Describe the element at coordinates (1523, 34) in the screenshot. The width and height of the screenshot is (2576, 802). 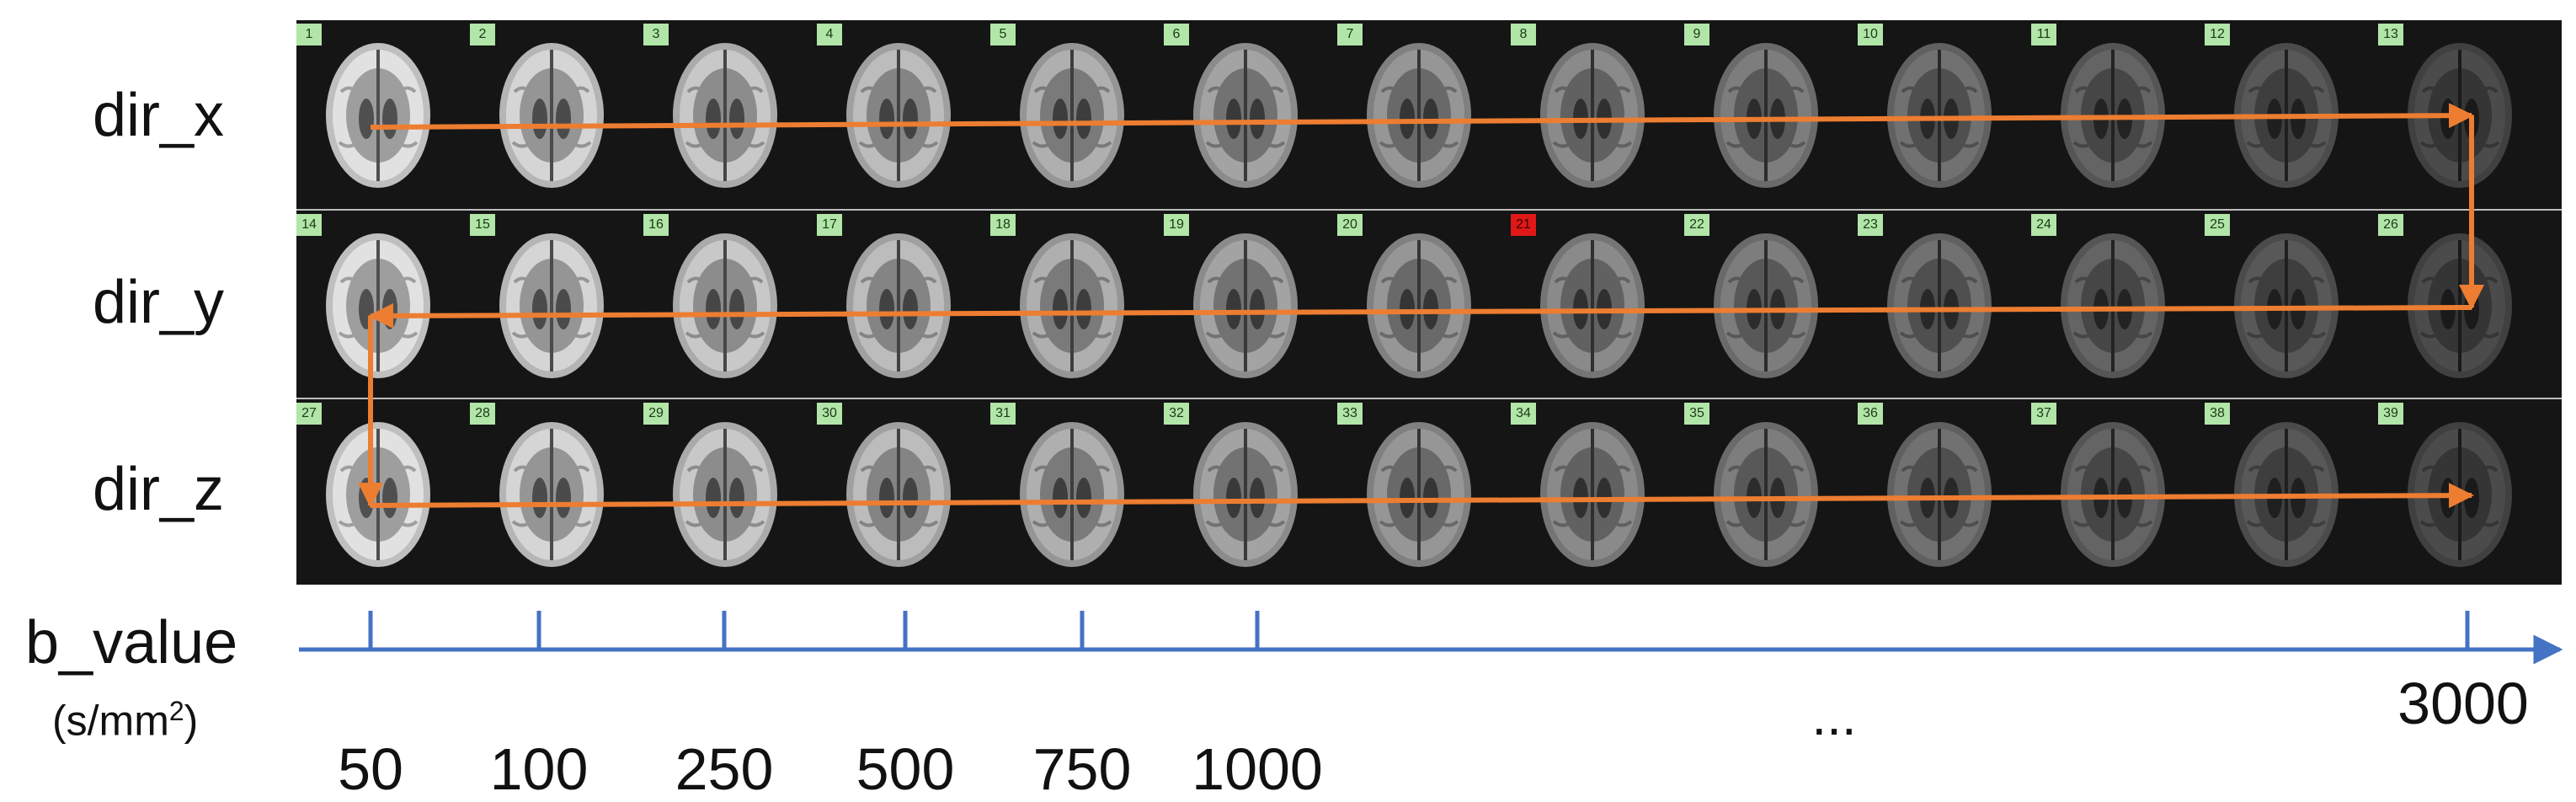
I see `image-index: 8` at that location.